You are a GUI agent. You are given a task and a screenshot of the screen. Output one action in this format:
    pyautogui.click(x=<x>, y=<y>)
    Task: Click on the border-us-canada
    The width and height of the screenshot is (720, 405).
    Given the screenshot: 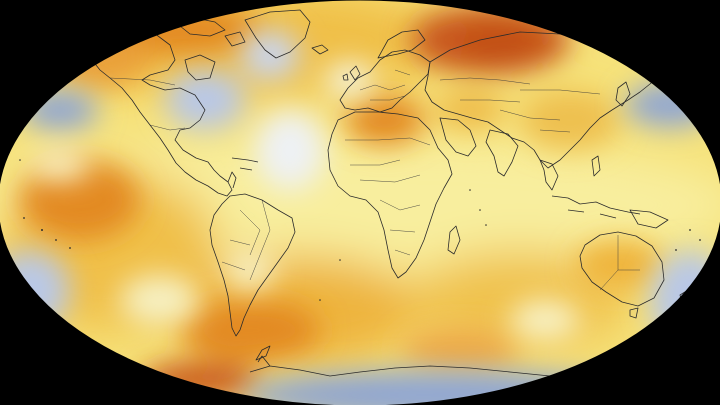 What is the action you would take?
    pyautogui.click(x=142, y=81)
    